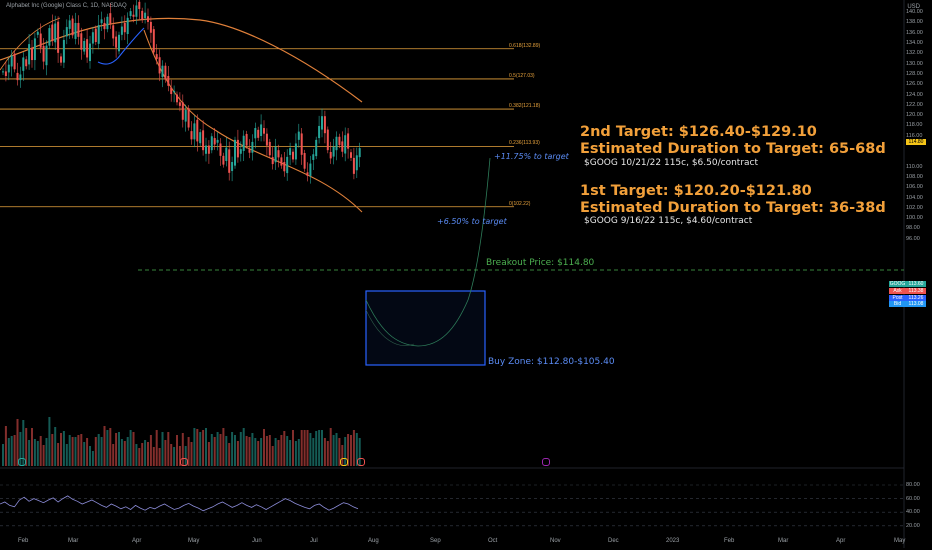  What do you see at coordinates (425, 328) in the screenshot?
I see `buy-zone-box` at bounding box center [425, 328].